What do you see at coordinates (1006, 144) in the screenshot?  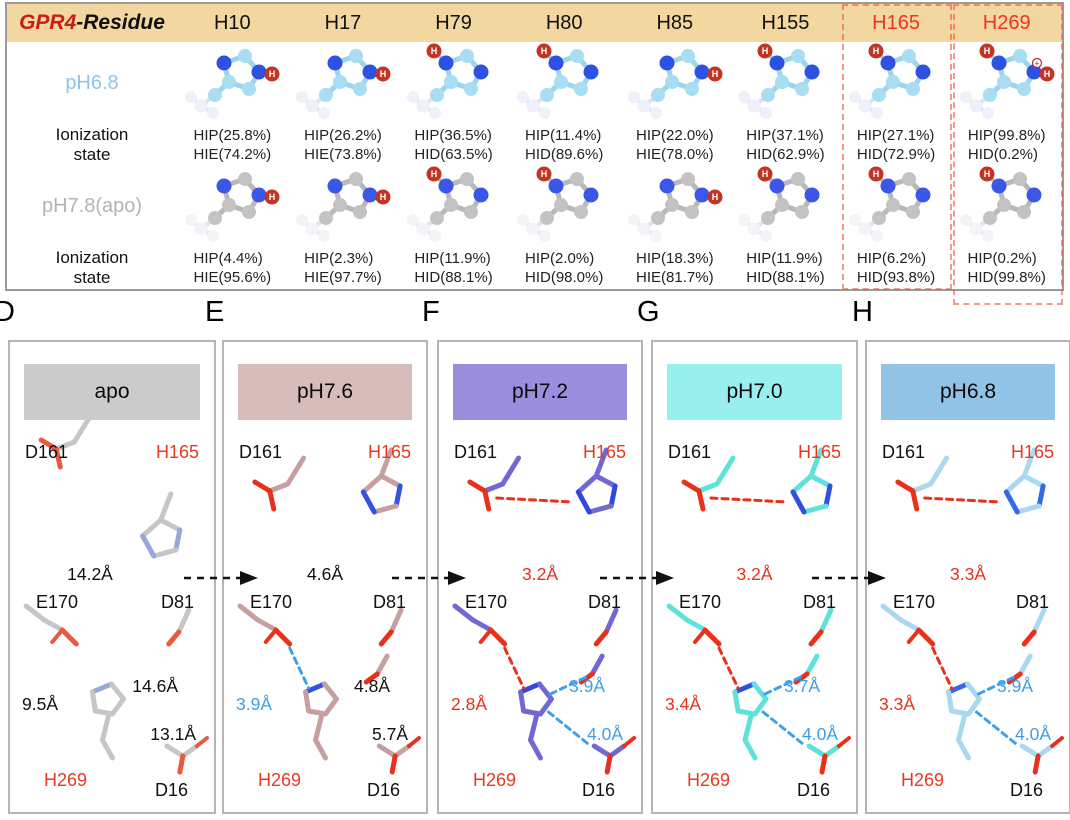 I see `ionization-values-H269-row0: HIP(99.8%) HID(0.2%)` at bounding box center [1006, 144].